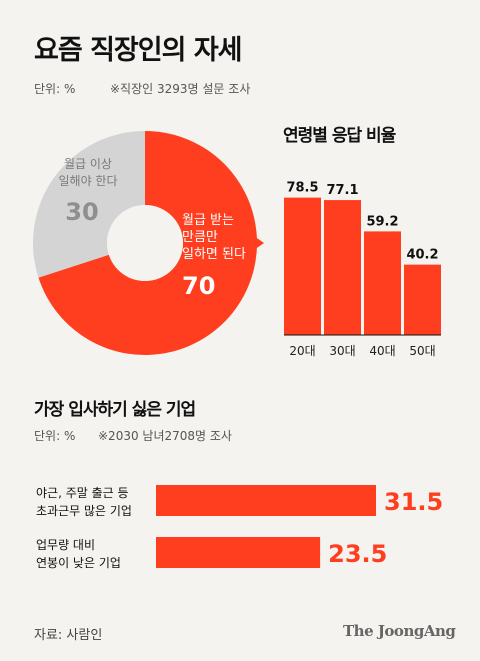 Image resolution: width=480 pixels, height=661 pixels. What do you see at coordinates (259, 243) in the screenshot?
I see `arrow-icon` at bounding box center [259, 243].